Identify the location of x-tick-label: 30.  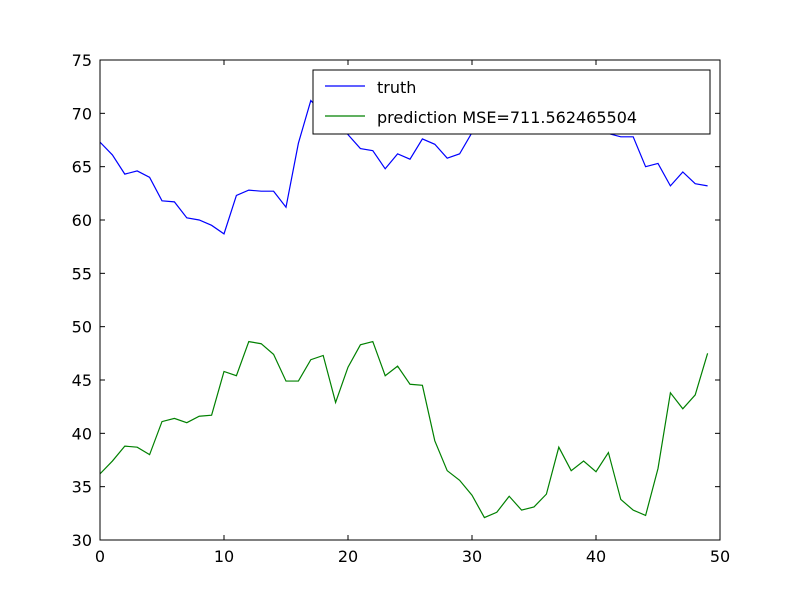
(472, 556).